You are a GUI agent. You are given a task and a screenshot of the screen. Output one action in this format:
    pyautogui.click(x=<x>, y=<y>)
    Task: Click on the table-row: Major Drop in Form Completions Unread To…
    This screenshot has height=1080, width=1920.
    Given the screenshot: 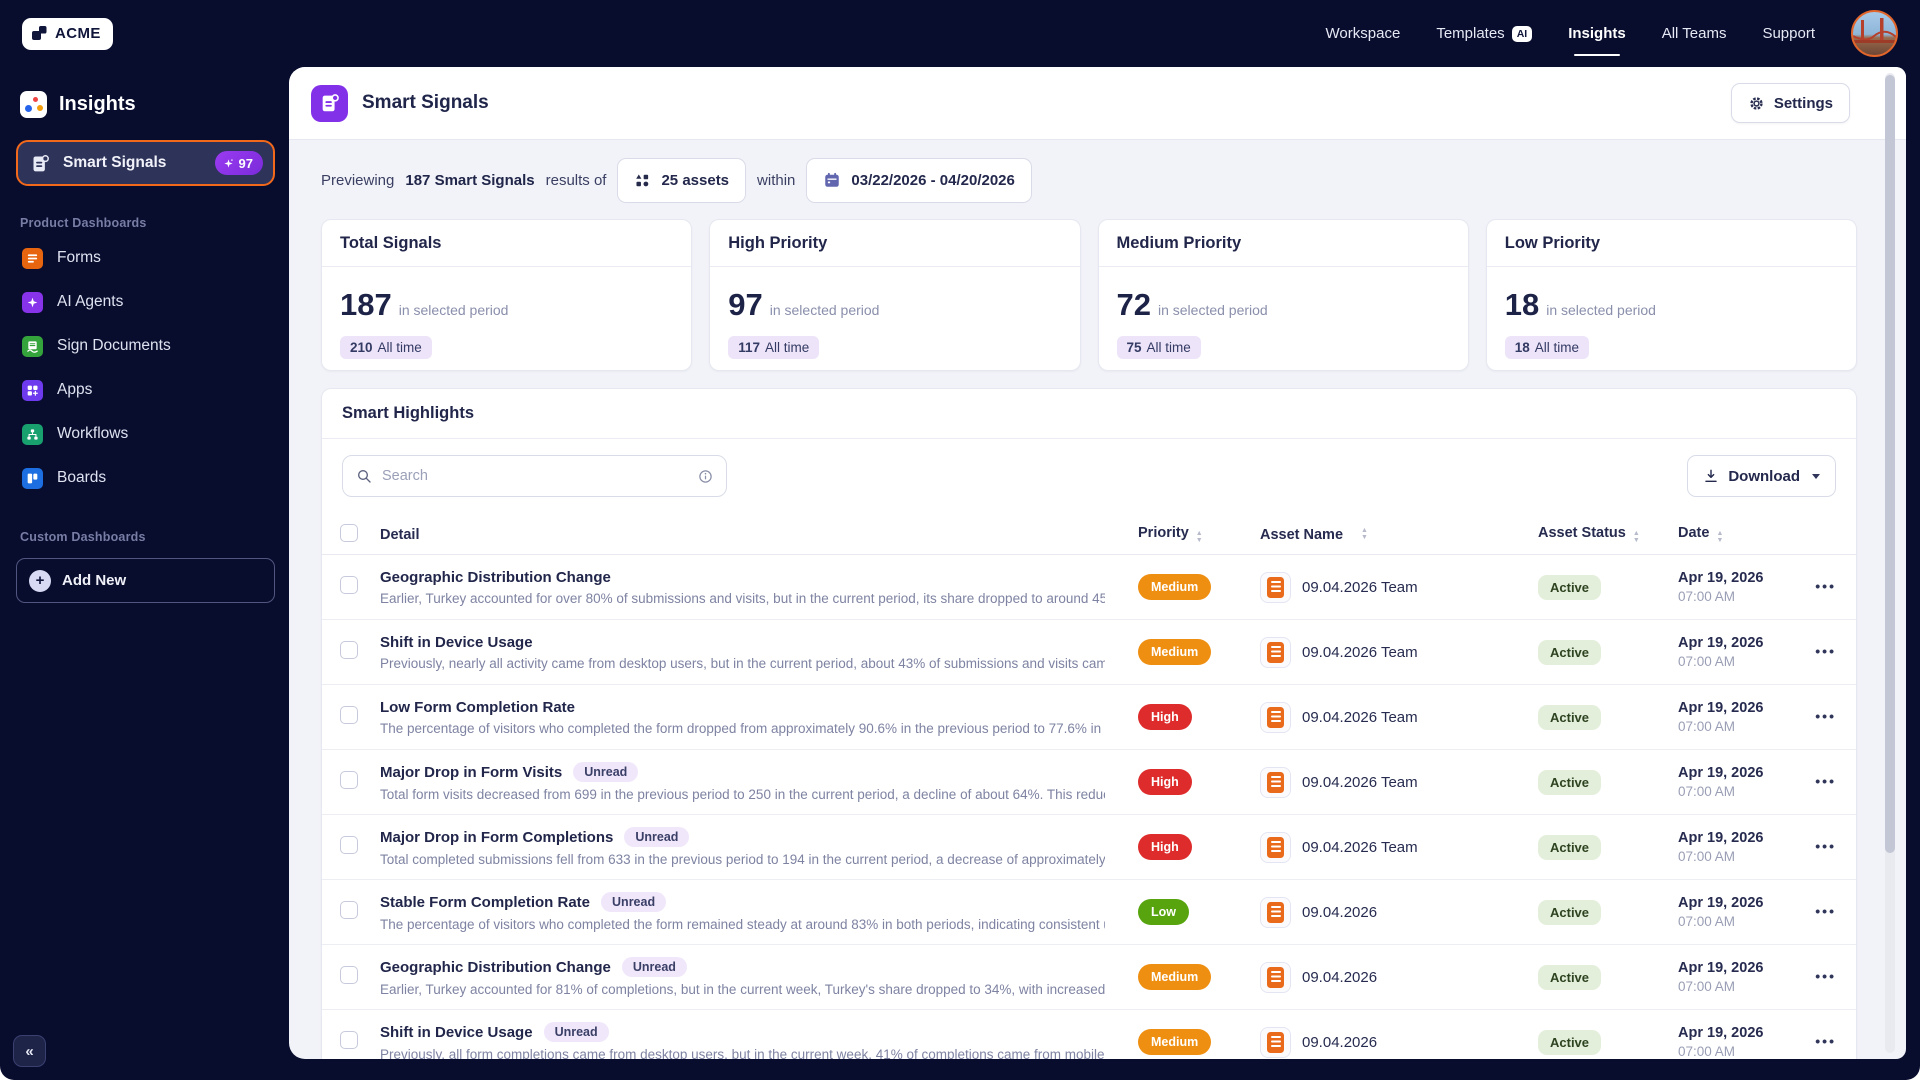 What is the action you would take?
    pyautogui.click(x=1089, y=847)
    